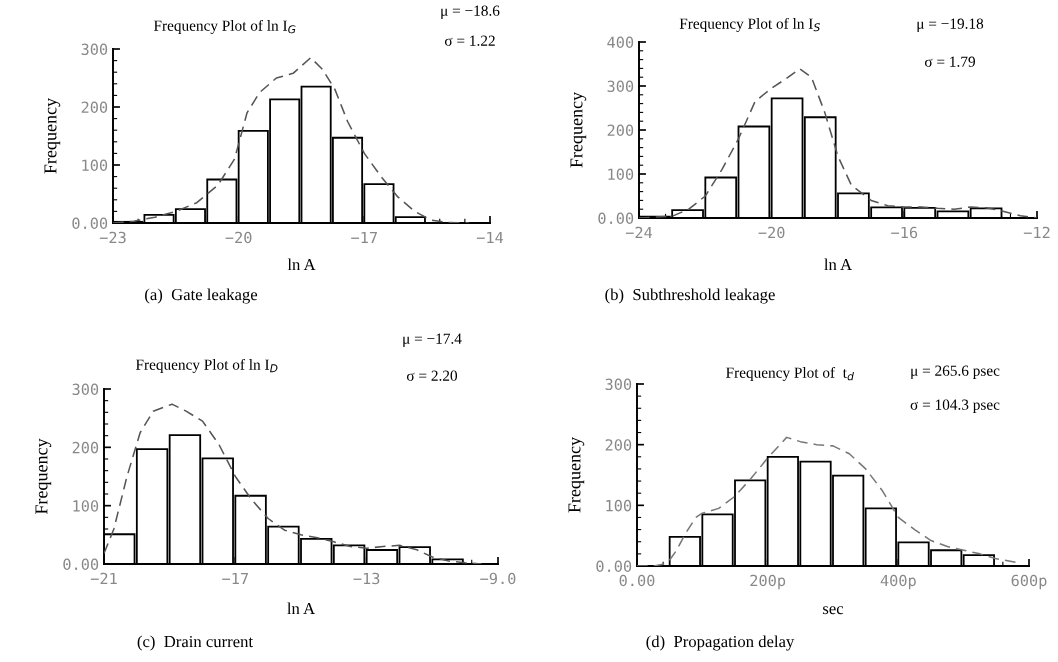 The height and width of the screenshot is (662, 1058). Describe the element at coordinates (432, 375) in the screenshot. I see `text: σ = 2.20` at that location.